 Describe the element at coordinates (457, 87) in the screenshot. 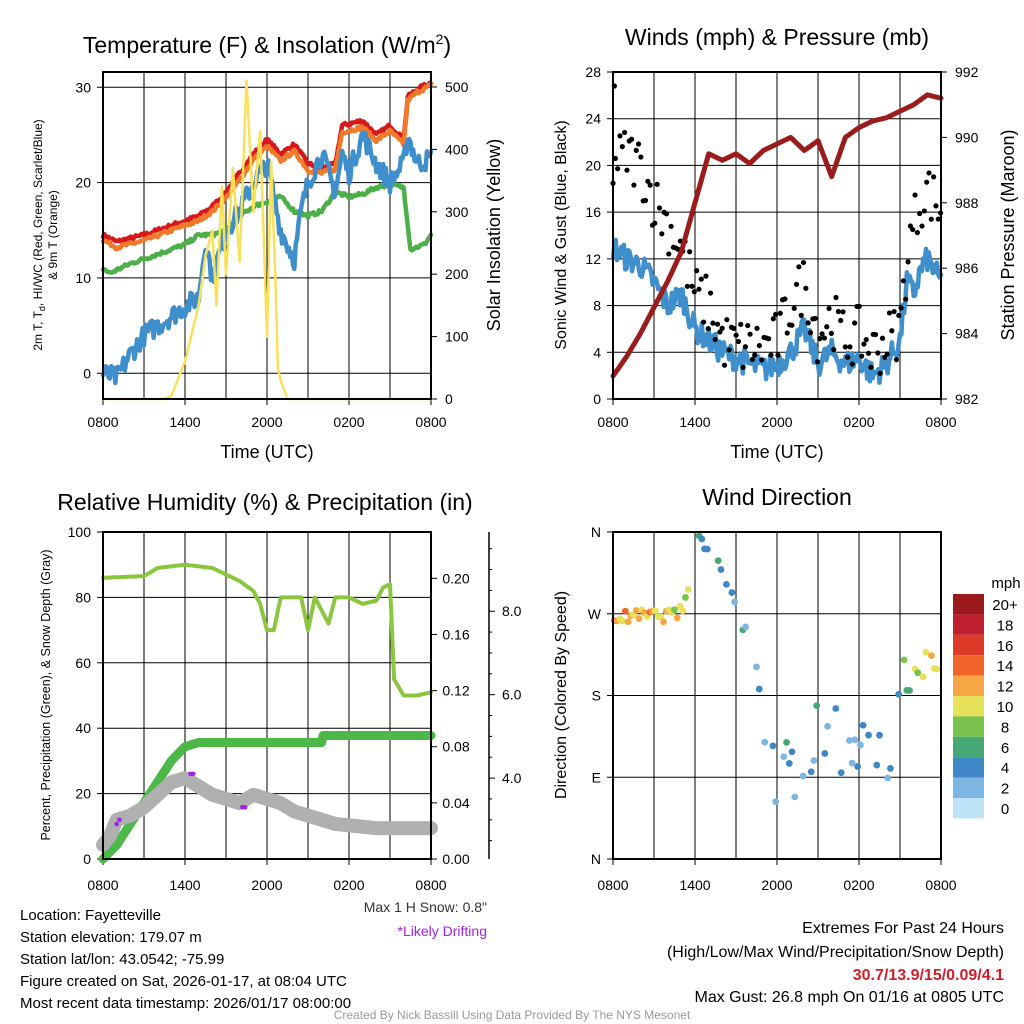

I see `y2-tick-label: 500` at that location.